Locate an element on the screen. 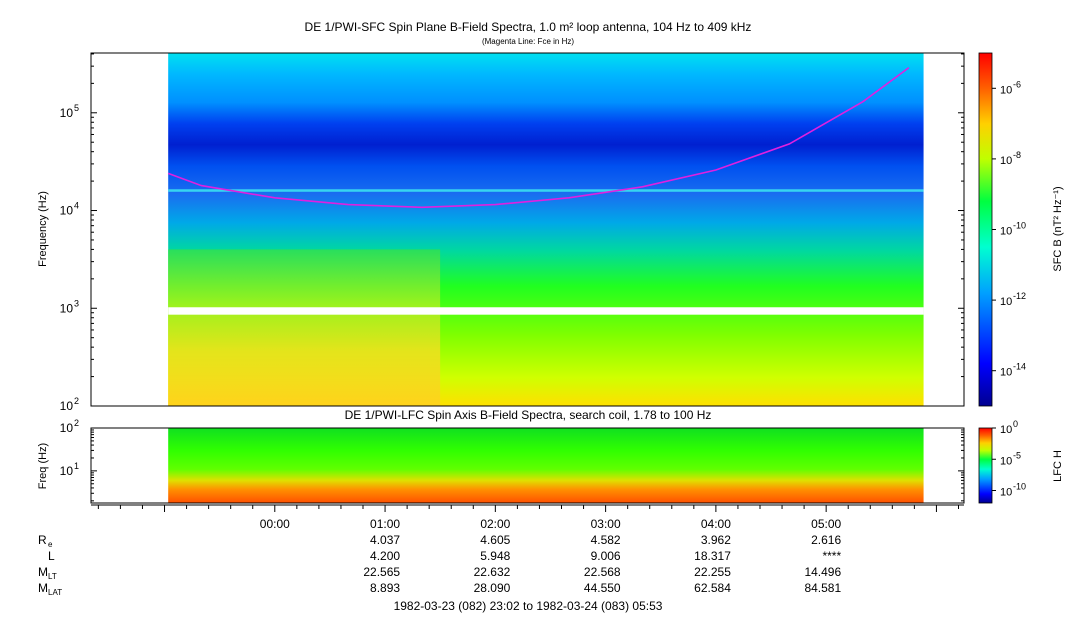 The height and width of the screenshot is (620, 1083). lfc-y-tick-exponent: 2 is located at coordinates (76, 423).